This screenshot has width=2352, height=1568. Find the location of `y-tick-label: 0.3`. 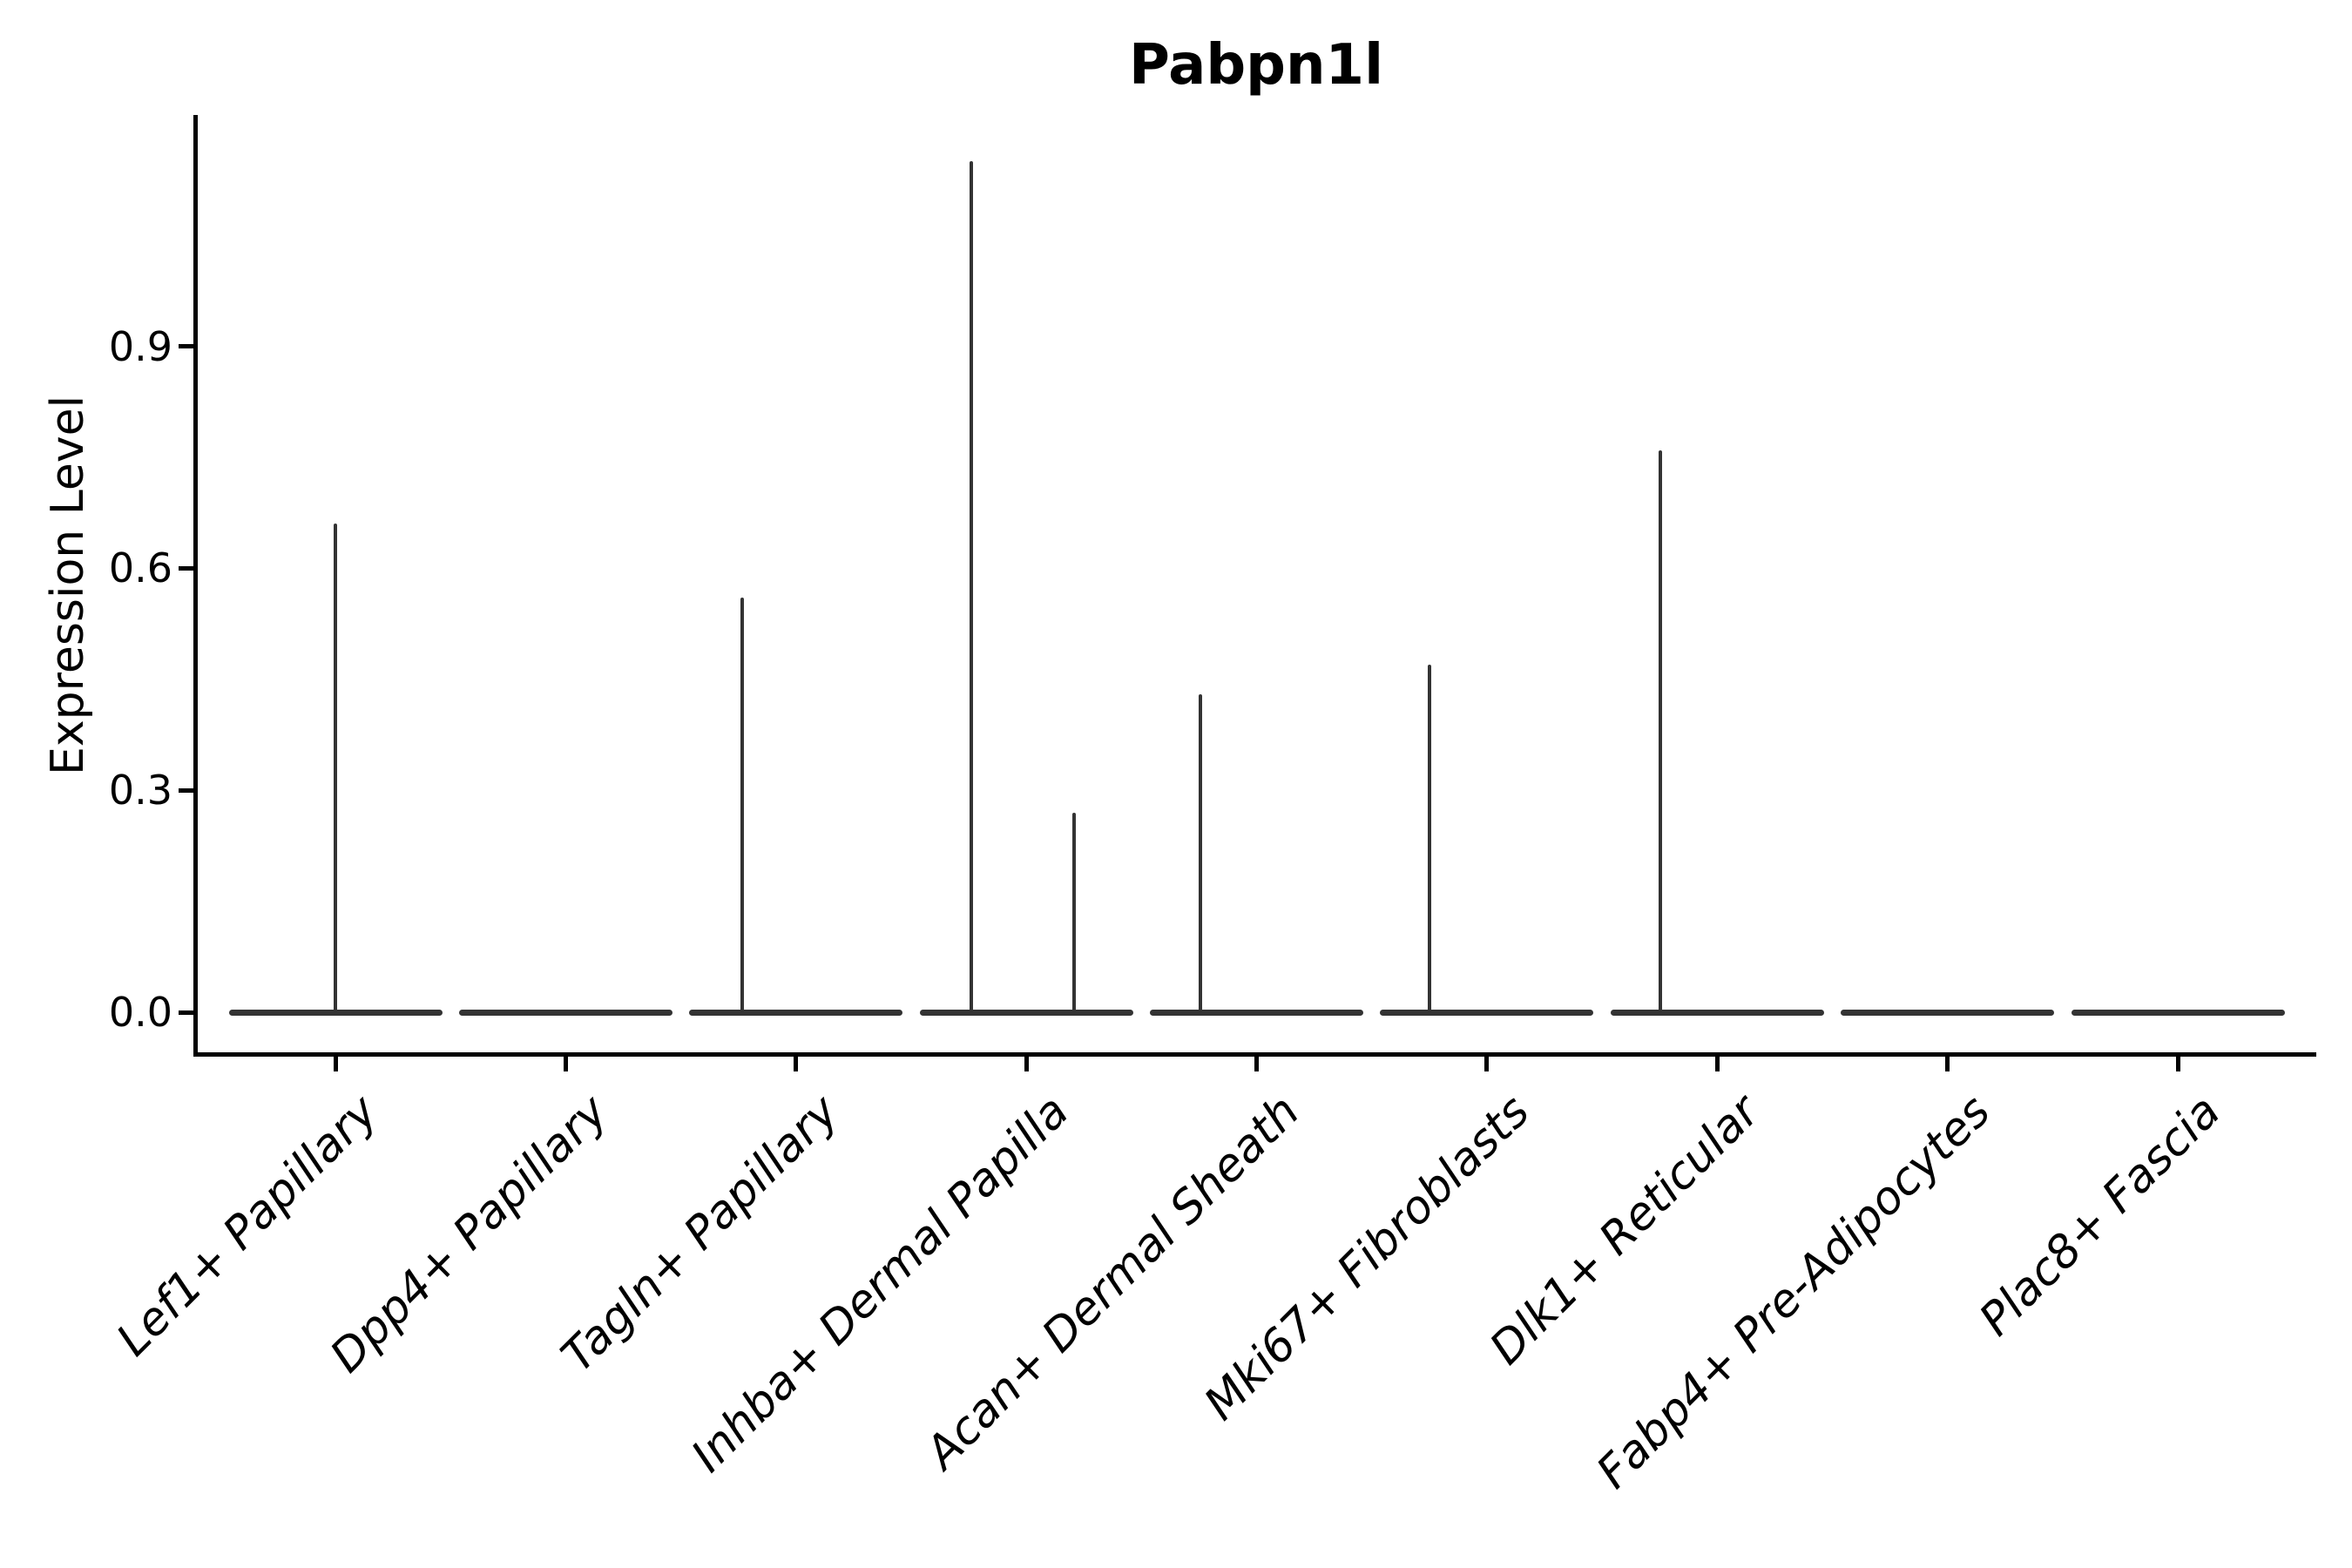

y-tick-label: 0.3 is located at coordinates (140, 790).